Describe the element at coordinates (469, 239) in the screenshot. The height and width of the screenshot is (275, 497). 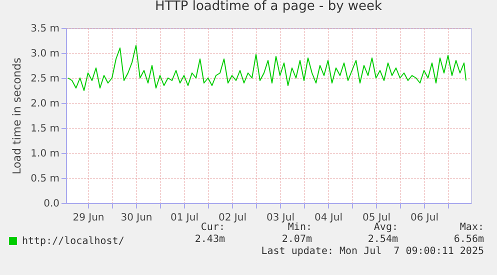
I see `text: 6.56m` at that location.